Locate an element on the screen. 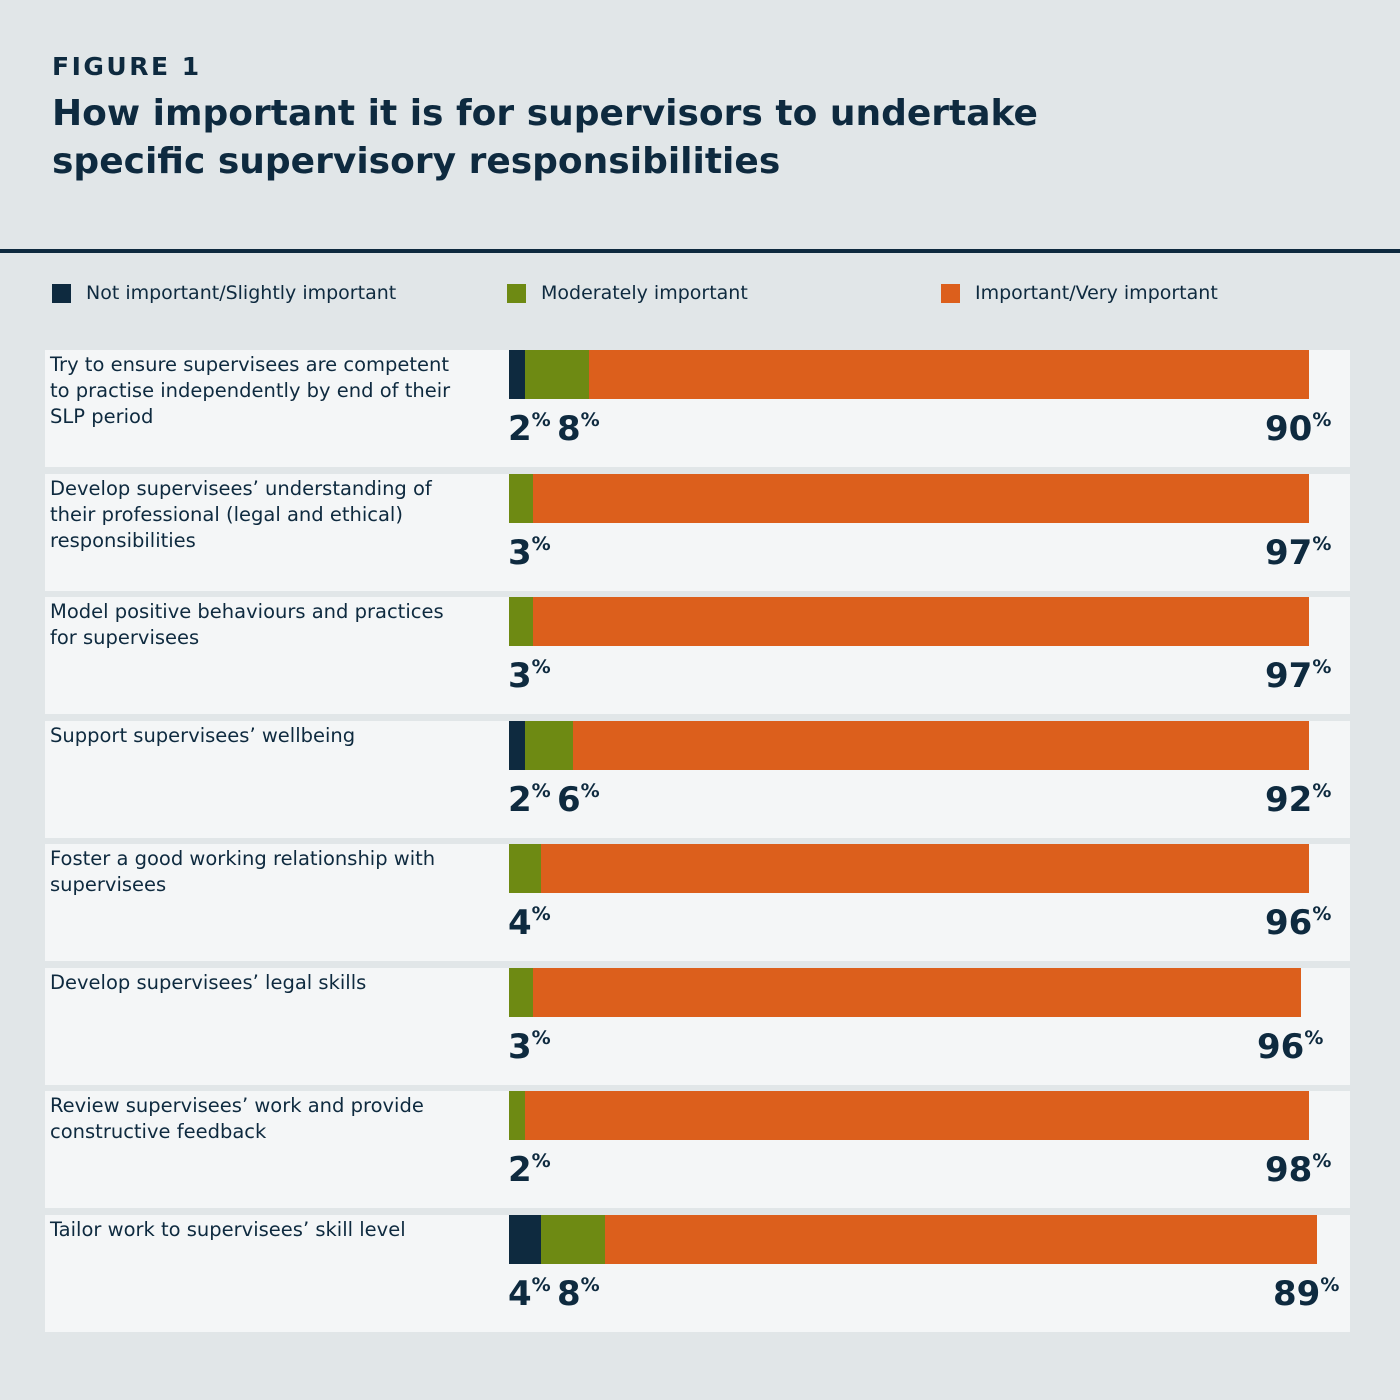  legend-item-moderately-important: Moderately important is located at coordinates (627, 293).